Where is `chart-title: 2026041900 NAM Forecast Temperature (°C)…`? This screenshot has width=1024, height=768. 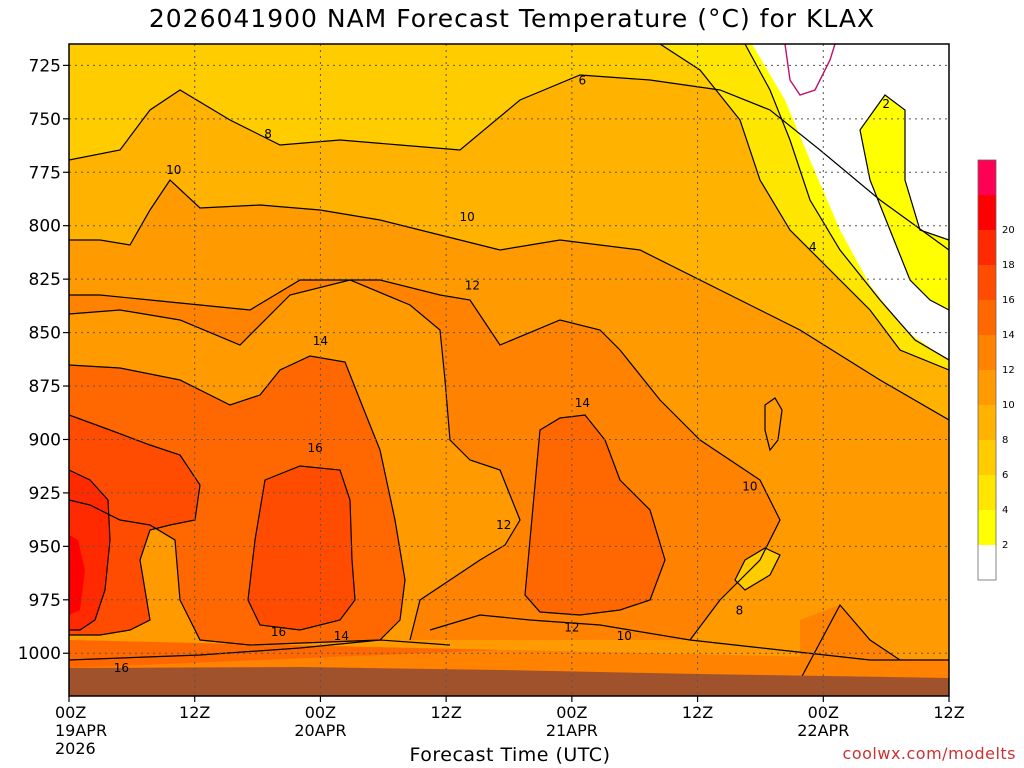
chart-title: 2026041900 NAM Forecast Temperature (°C)… is located at coordinates (512, 18).